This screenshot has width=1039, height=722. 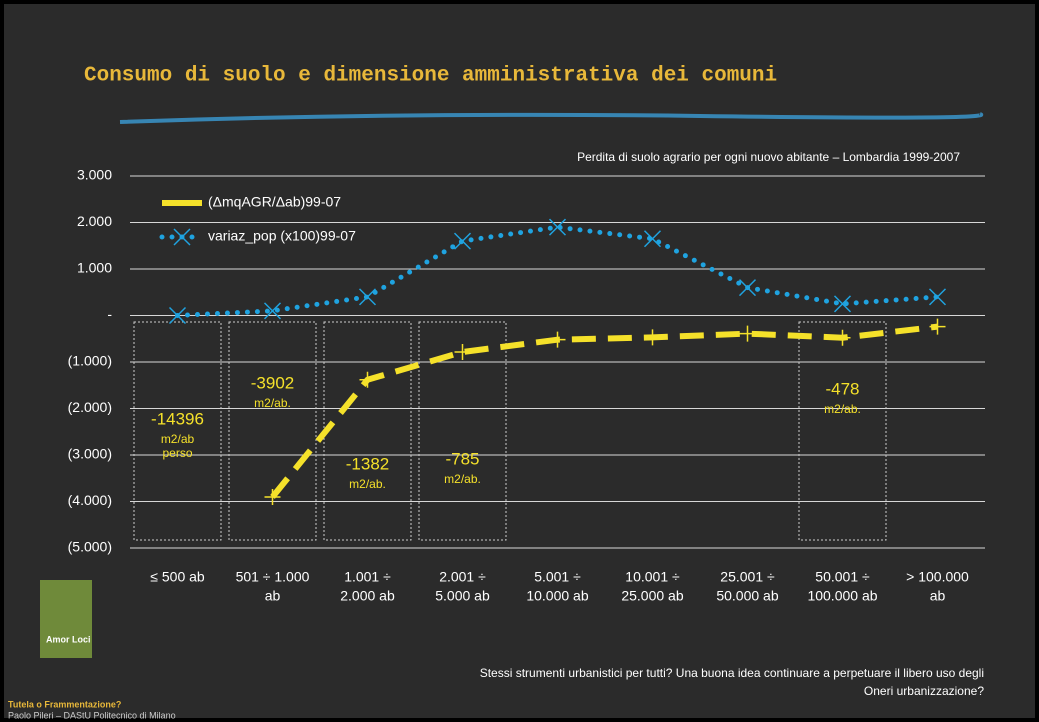 I want to click on y-tick-label: (4.000), so click(x=90, y=500).